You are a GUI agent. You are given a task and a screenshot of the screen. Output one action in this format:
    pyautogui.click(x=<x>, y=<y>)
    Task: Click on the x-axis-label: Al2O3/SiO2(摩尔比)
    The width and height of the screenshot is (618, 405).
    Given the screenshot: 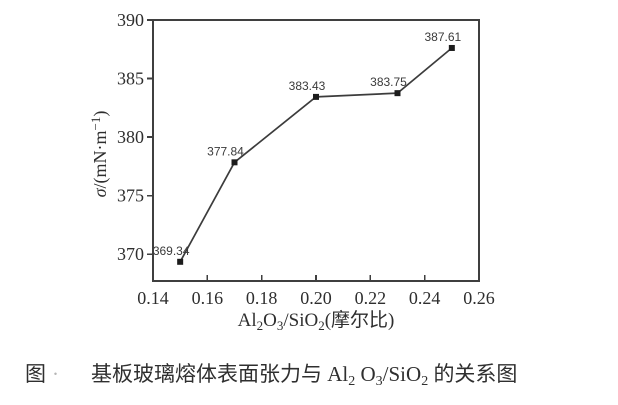 What is the action you would take?
    pyautogui.click(x=316, y=319)
    